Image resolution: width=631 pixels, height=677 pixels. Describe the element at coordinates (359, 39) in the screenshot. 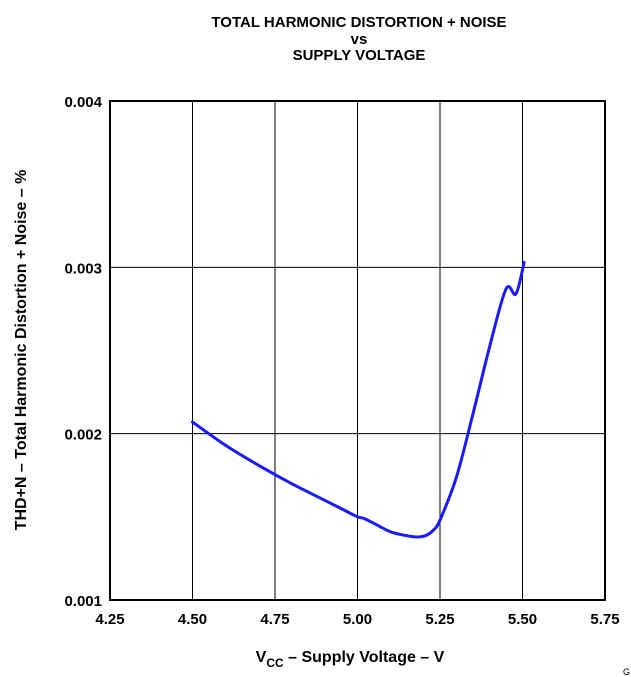

I see `chart-title-line-2: vs` at that location.